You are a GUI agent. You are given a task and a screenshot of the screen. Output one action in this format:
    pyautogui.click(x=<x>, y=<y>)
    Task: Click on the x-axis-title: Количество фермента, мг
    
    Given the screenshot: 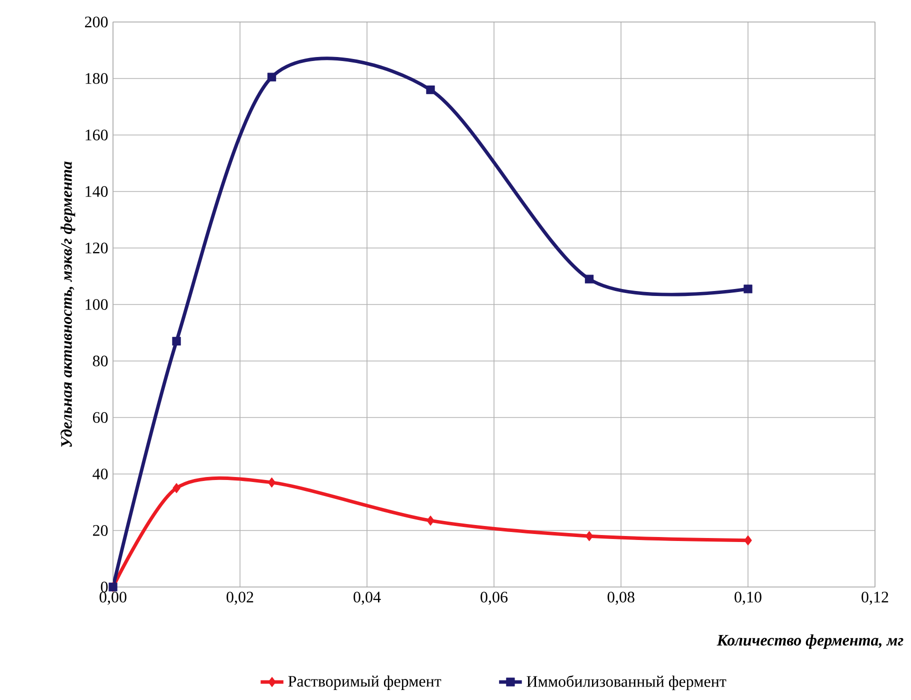 What is the action you would take?
    pyautogui.click(x=810, y=641)
    